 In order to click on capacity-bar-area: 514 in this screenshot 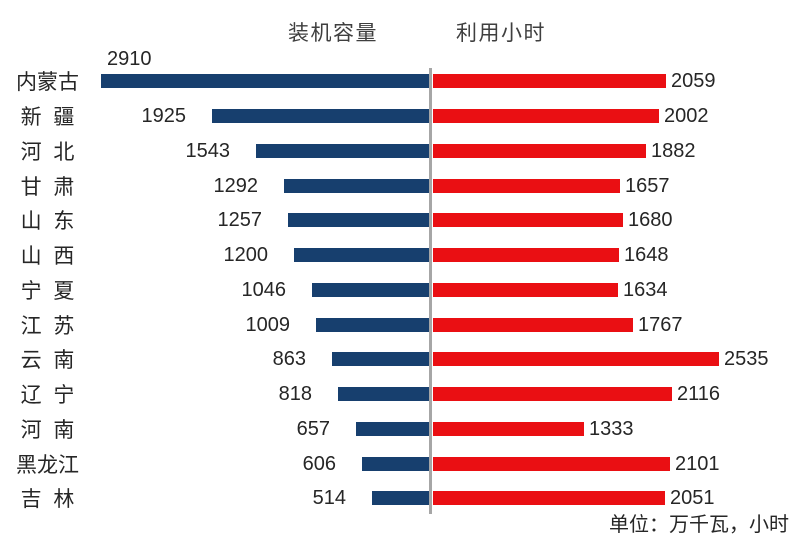, I will do `click(262, 498)`.